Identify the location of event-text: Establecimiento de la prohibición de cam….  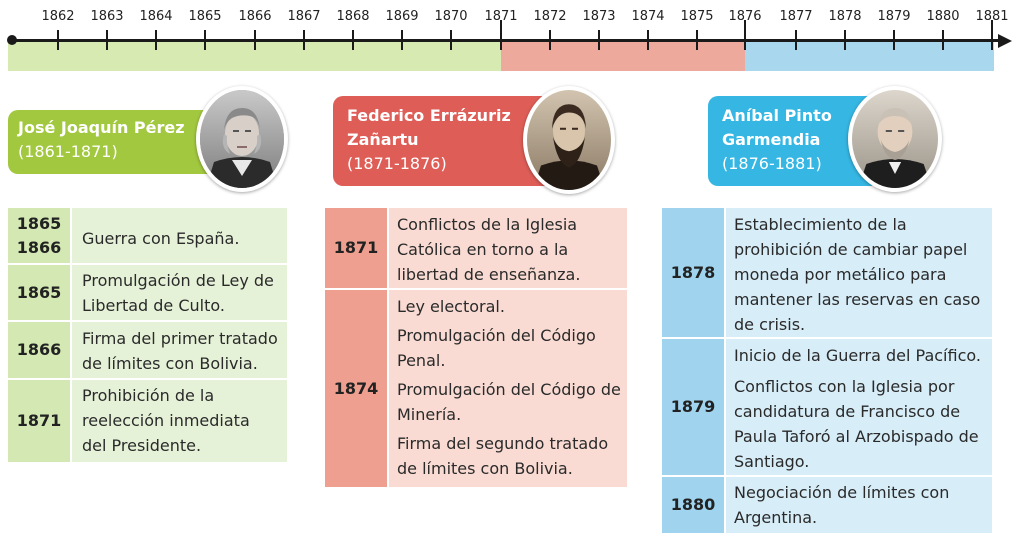
(857, 274).